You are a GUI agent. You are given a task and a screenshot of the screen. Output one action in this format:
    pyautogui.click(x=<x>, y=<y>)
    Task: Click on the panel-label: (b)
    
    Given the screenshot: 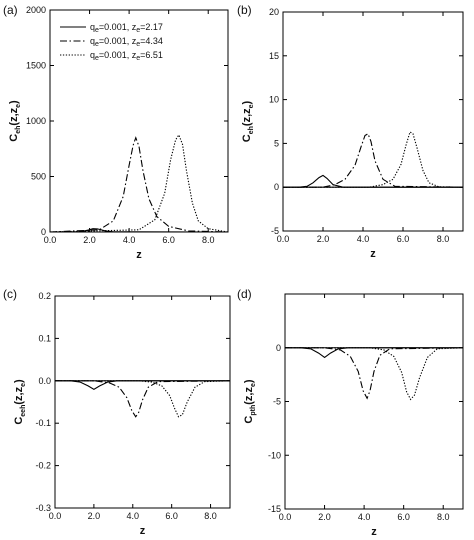 What is the action you would take?
    pyautogui.click(x=244, y=10)
    